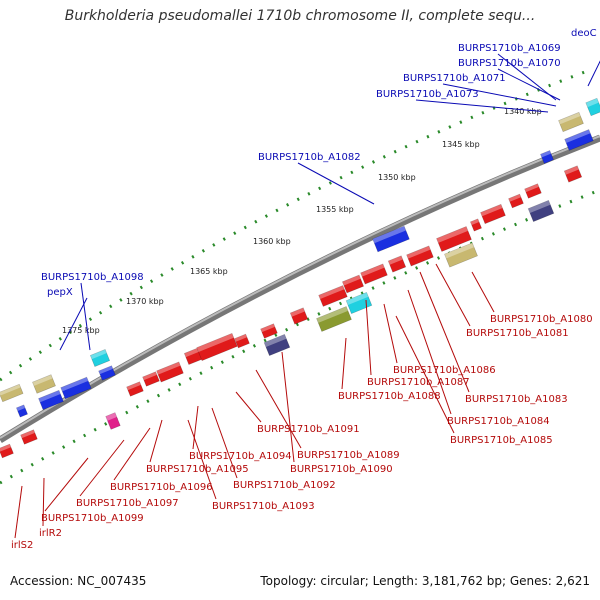 This screenshot has height=600, width=600. What do you see at coordinates (161, 487) in the screenshot?
I see `reverse-gene-label: BURPS1710b_A1096` at bounding box center [161, 487].